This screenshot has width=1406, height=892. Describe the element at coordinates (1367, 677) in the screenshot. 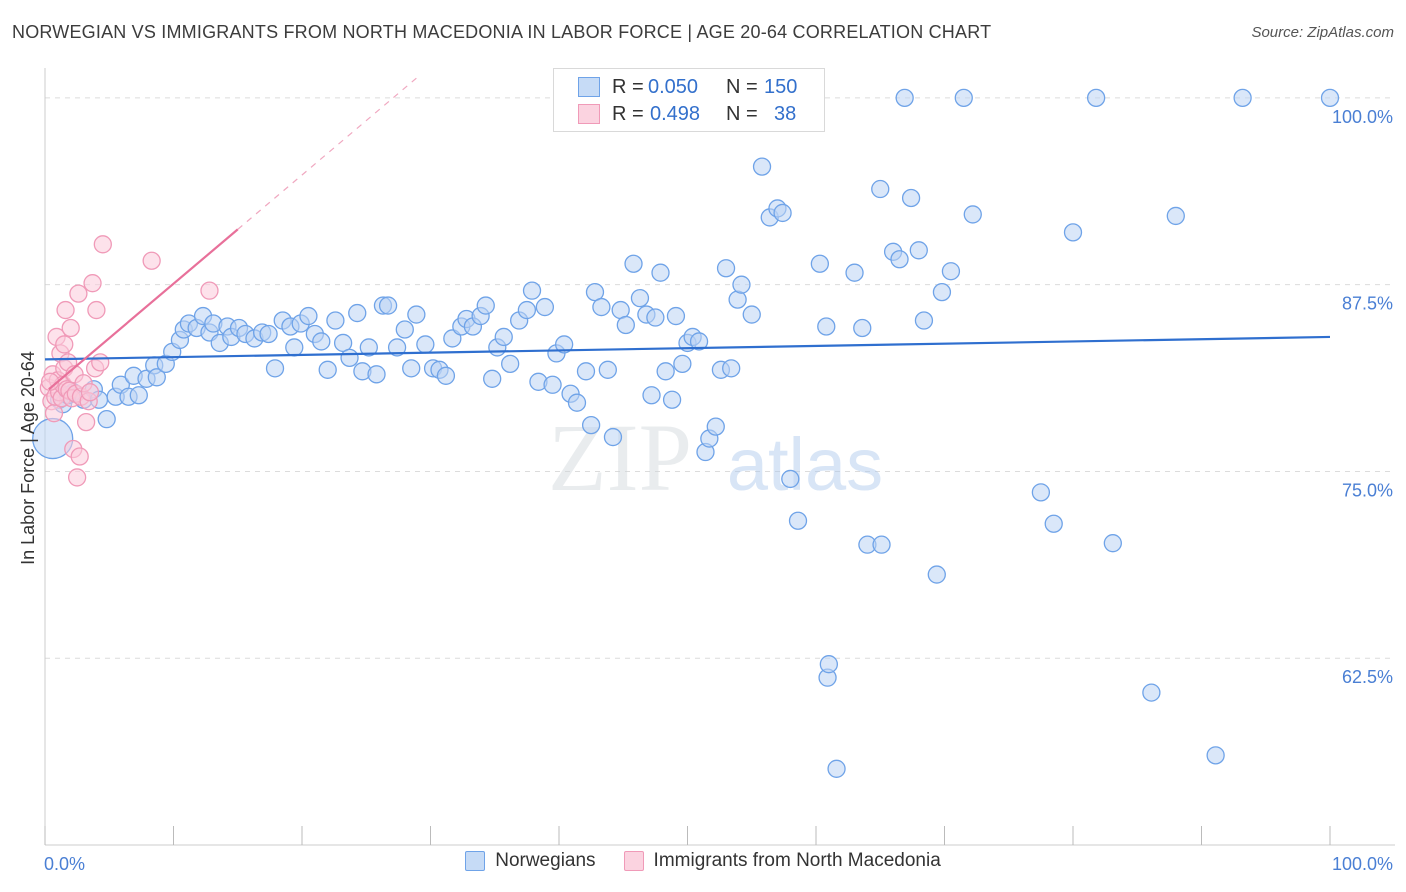

I see `y-tick-label: 62.5%` at that location.